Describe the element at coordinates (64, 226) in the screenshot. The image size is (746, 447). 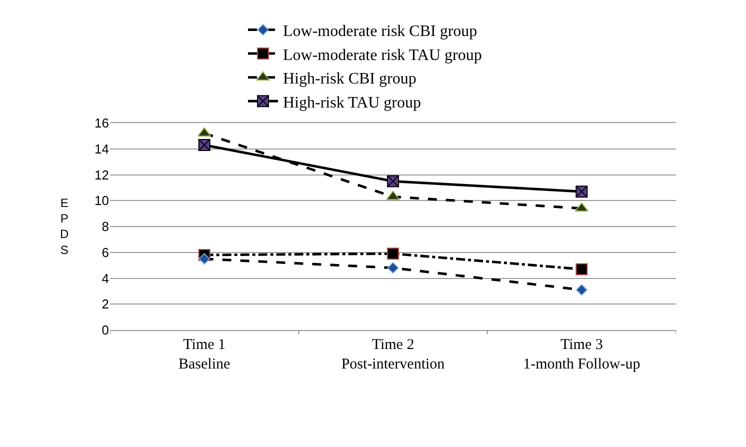
I see `y-axis-title: EPDS` at that location.